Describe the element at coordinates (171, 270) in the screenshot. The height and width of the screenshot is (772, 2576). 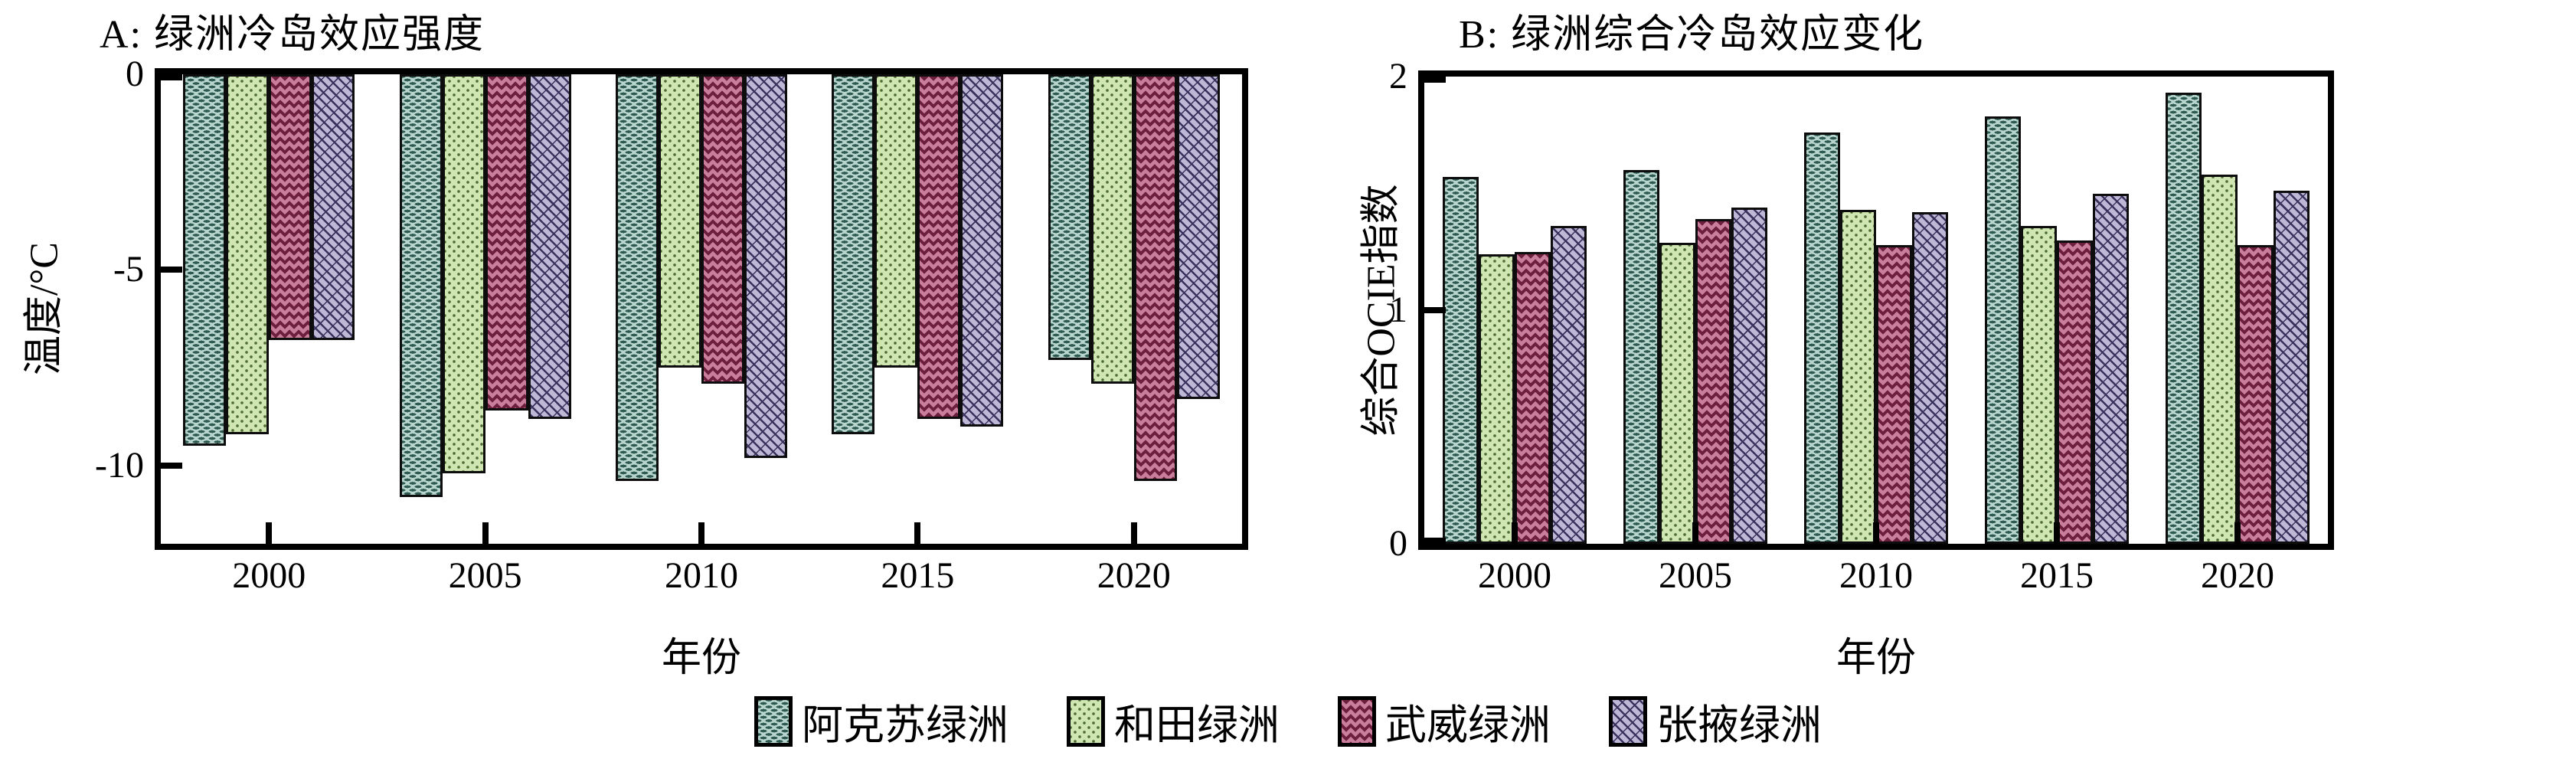
I see `y-tick--5` at that location.